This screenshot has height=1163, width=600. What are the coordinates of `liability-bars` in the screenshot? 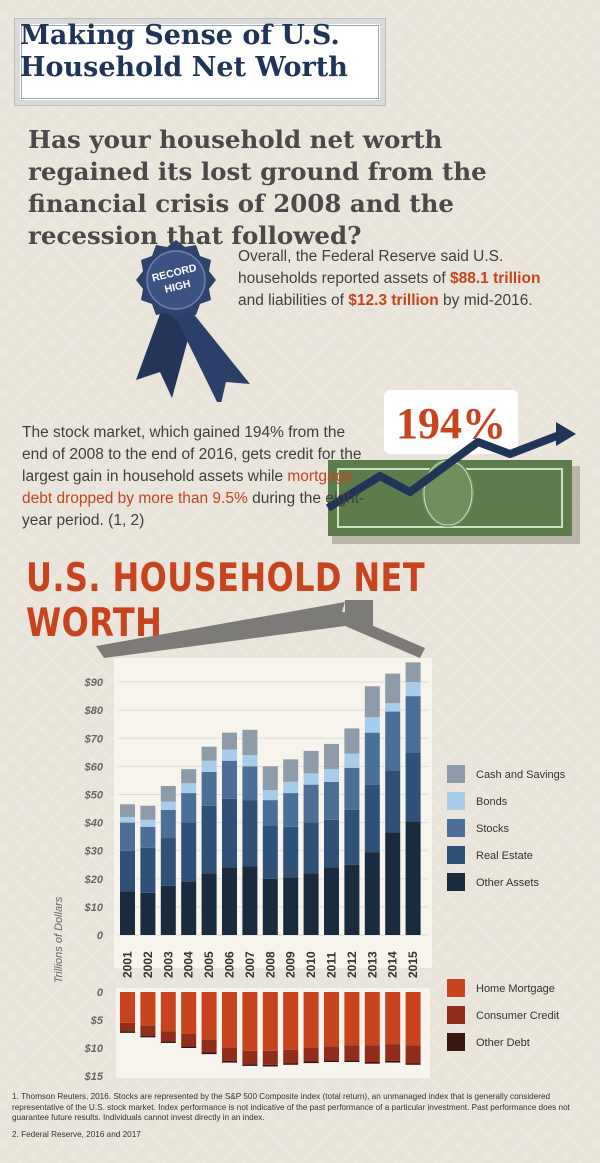 It's located at (273, 1033).